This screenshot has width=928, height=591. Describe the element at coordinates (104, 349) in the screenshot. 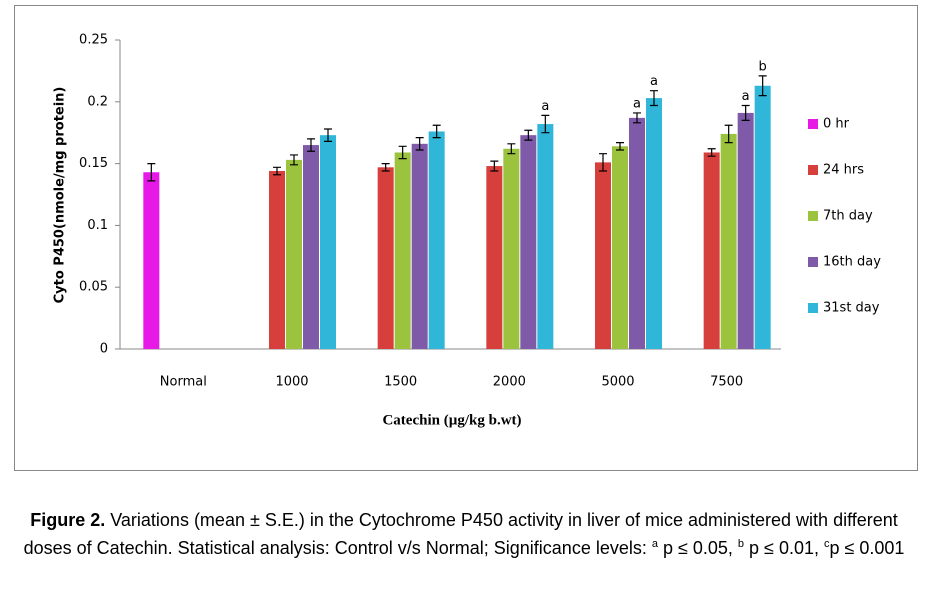

I see `y-tick-label: 0` at that location.